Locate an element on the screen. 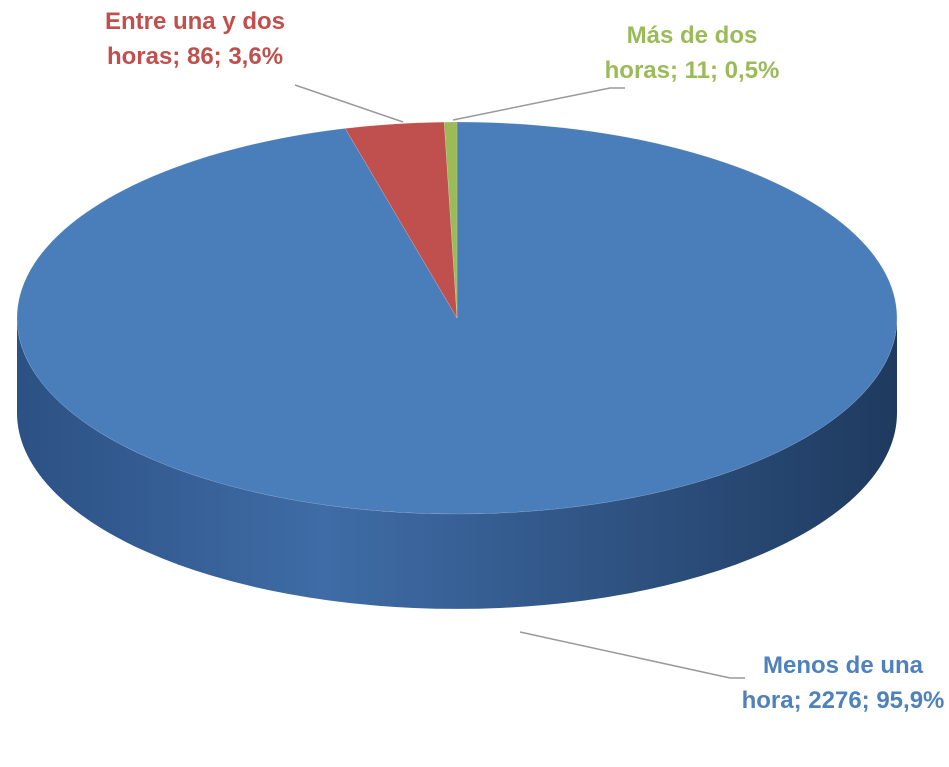  data-label: Más de dos horas; 11; 0,5% is located at coordinates (692, 53).